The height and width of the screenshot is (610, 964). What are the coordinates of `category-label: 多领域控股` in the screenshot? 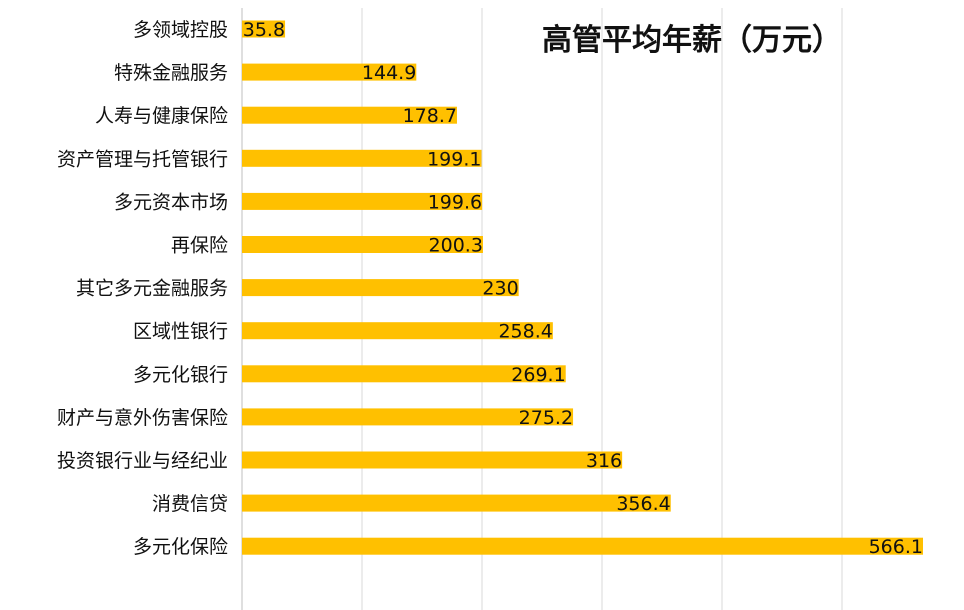 It's located at (180, 30).